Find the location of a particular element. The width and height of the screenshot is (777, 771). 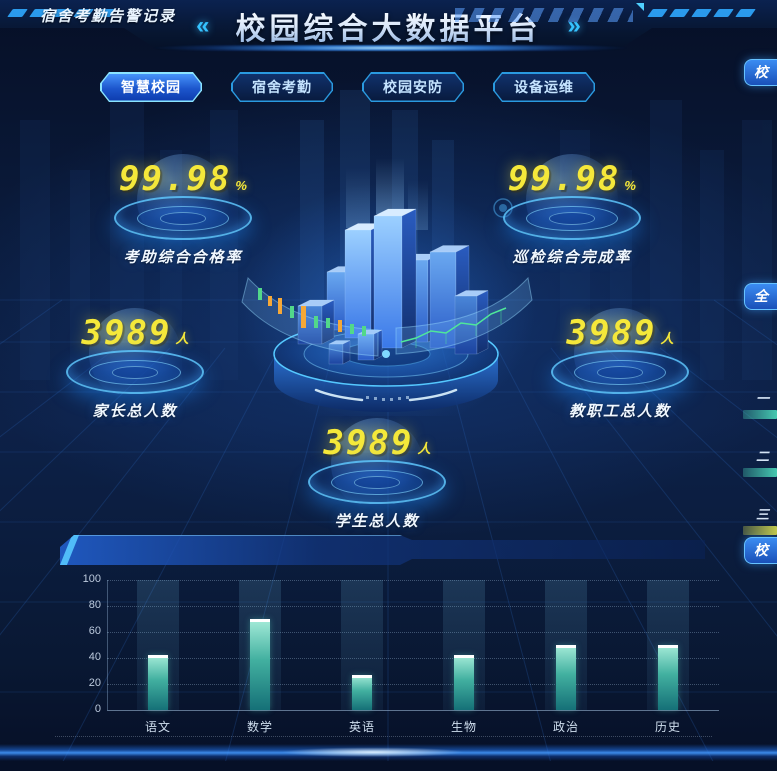

y-axis-tick: 0 is located at coordinates (97, 709).